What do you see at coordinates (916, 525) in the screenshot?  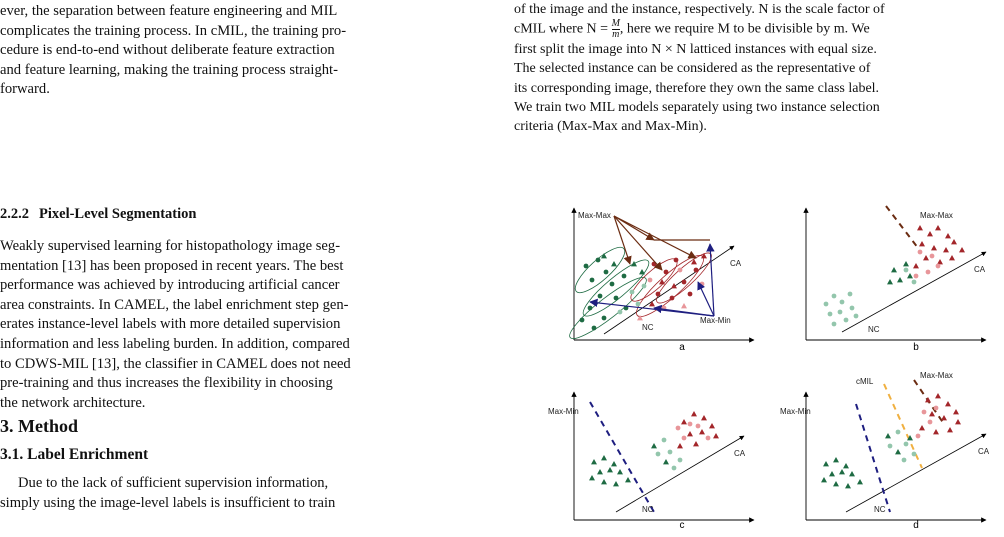 I see `panel-label-d: d` at bounding box center [916, 525].